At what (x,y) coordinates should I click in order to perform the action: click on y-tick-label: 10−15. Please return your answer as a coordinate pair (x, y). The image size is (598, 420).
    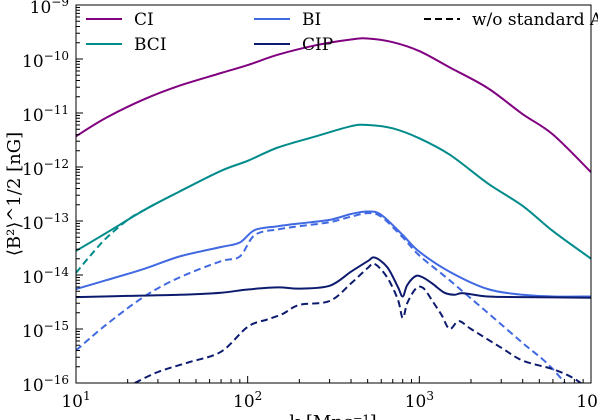
    Looking at the image, I should click on (45, 330).